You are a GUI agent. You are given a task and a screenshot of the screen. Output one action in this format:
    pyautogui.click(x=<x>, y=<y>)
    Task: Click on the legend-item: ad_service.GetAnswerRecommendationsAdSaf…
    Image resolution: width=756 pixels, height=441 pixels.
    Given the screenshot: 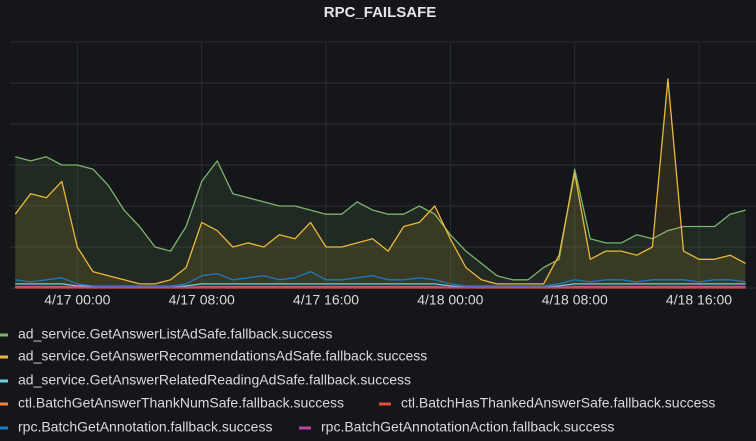 What is the action you would take?
    pyautogui.click(x=213, y=356)
    